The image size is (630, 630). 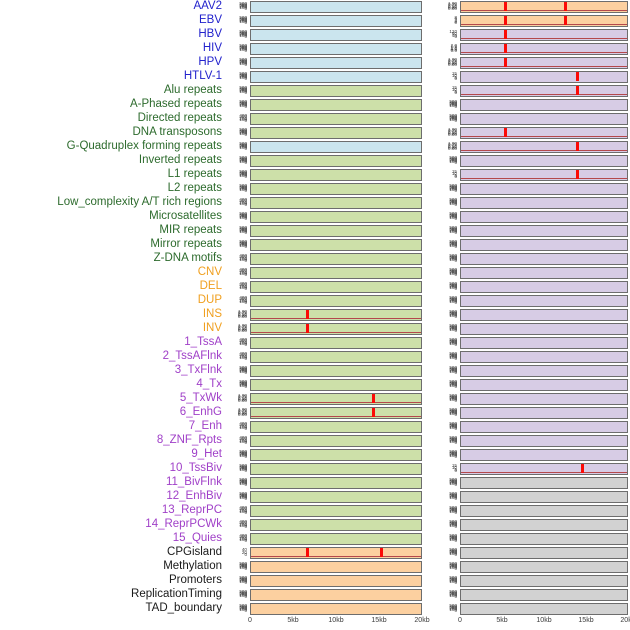 What do you see at coordinates (242, 401) in the screenshot?
I see `y-tick-label: 0.00` at bounding box center [242, 401].